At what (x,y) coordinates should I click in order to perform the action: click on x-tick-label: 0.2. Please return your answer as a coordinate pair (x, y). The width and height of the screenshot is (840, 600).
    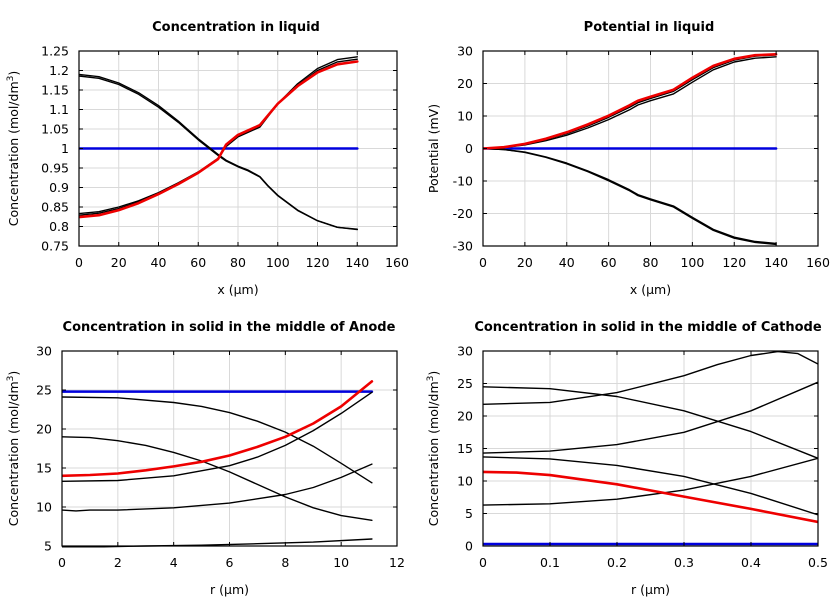
    Looking at the image, I should click on (617, 562).